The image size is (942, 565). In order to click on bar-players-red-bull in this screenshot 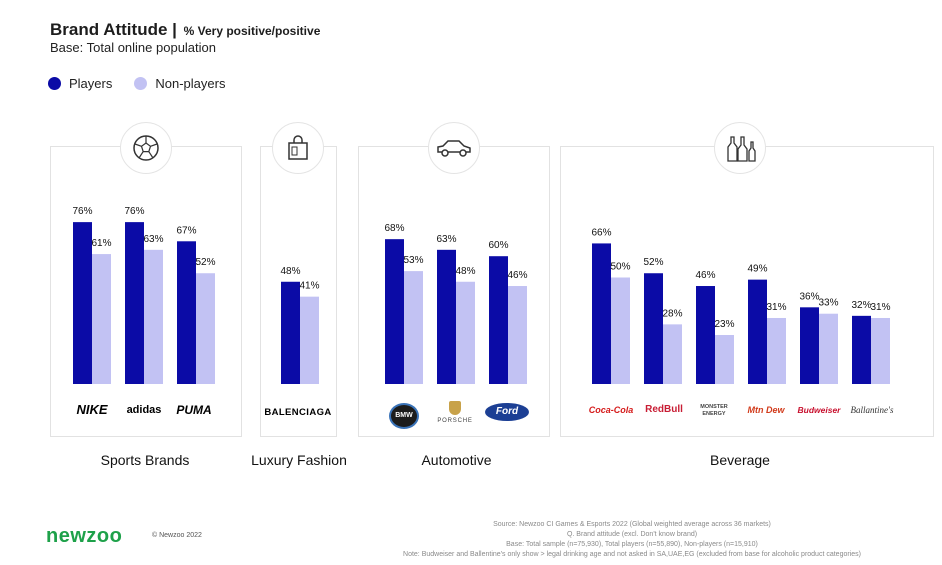, I will do `click(653, 328)`.